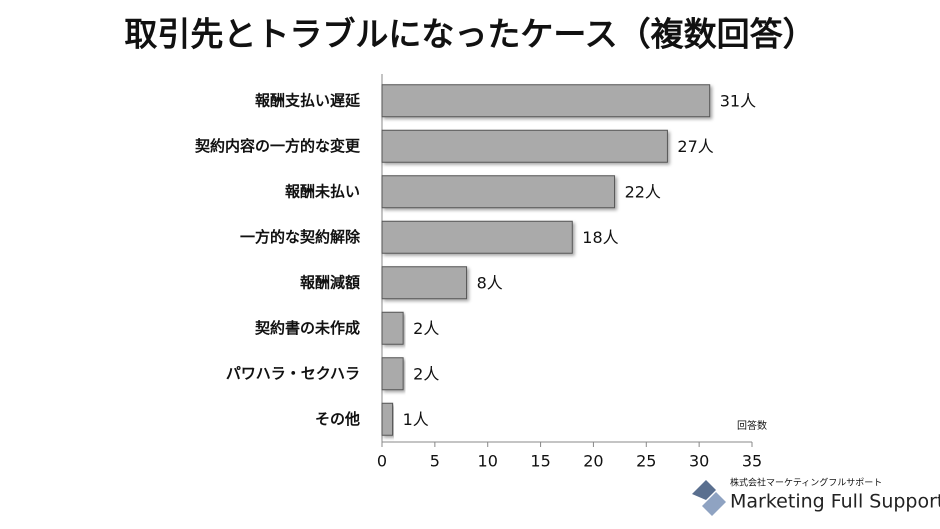 The height and width of the screenshot is (529, 940). Describe the element at coordinates (646, 461) in the screenshot. I see `x-tick-label: 25` at that location.